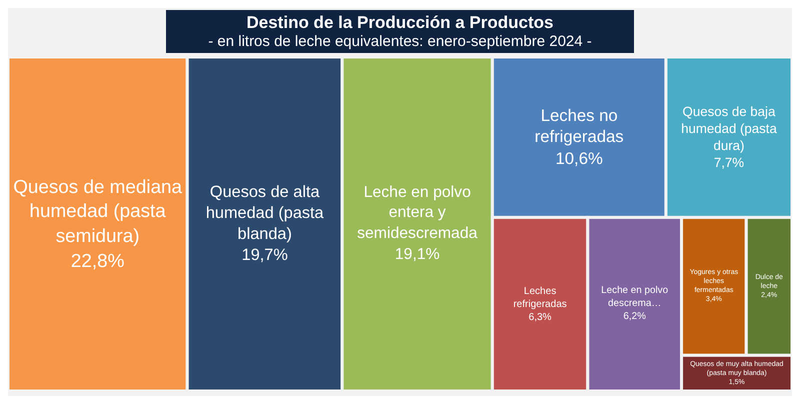 The width and height of the screenshot is (800, 399). Describe the element at coordinates (634, 317) in the screenshot. I see `data-label: 6,2%` at that location.